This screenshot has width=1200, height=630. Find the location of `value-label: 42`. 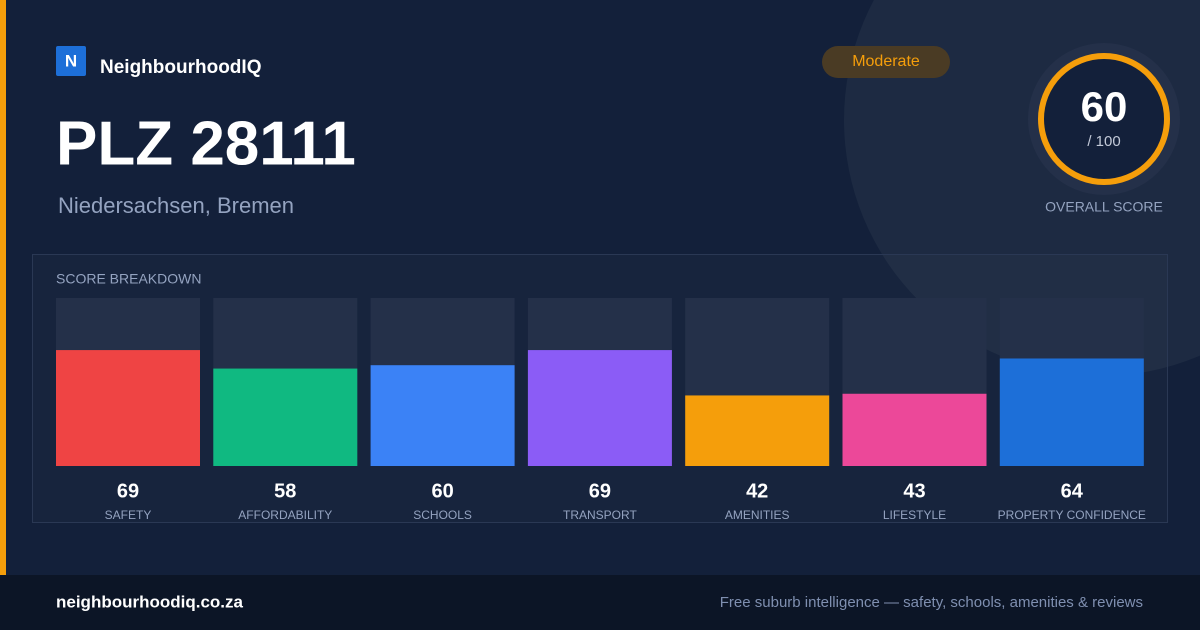

value-label: 42 is located at coordinates (757, 491).